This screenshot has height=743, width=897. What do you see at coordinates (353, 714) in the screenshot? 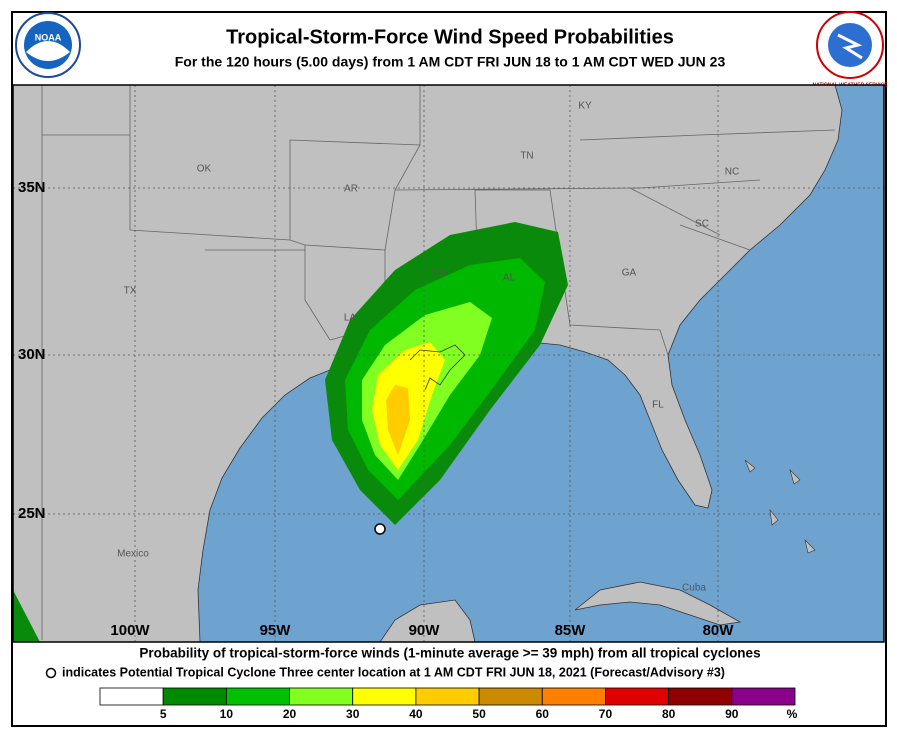
I see `legend-tick-label: 30` at bounding box center [353, 714].